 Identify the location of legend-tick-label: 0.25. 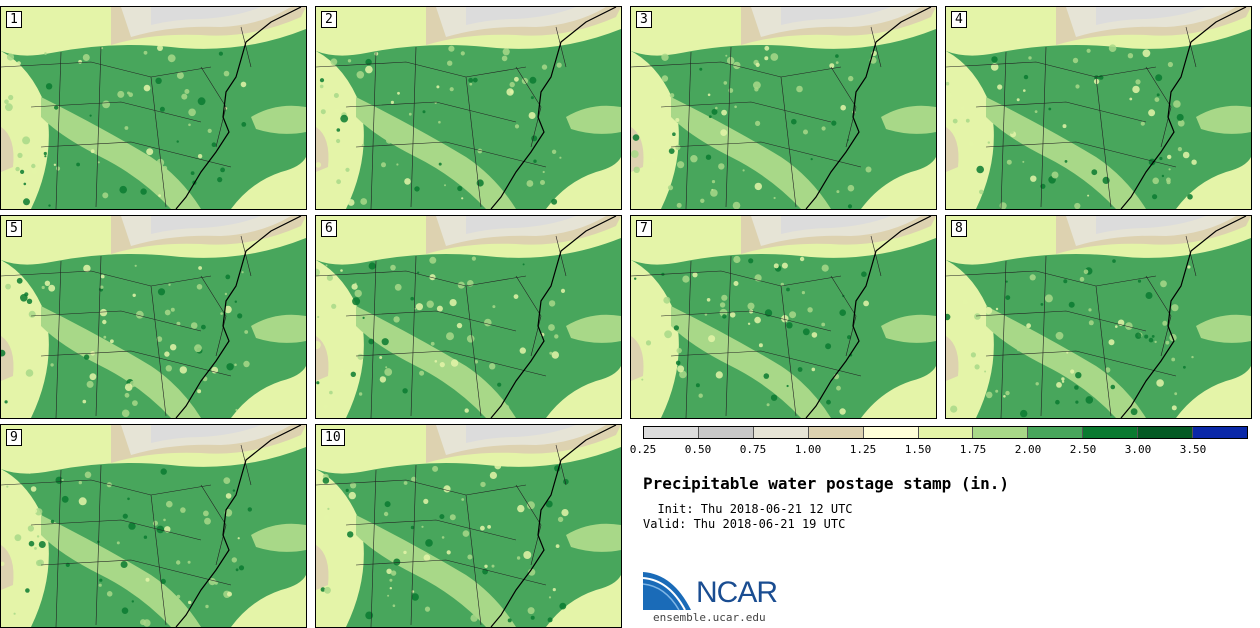
(643, 449).